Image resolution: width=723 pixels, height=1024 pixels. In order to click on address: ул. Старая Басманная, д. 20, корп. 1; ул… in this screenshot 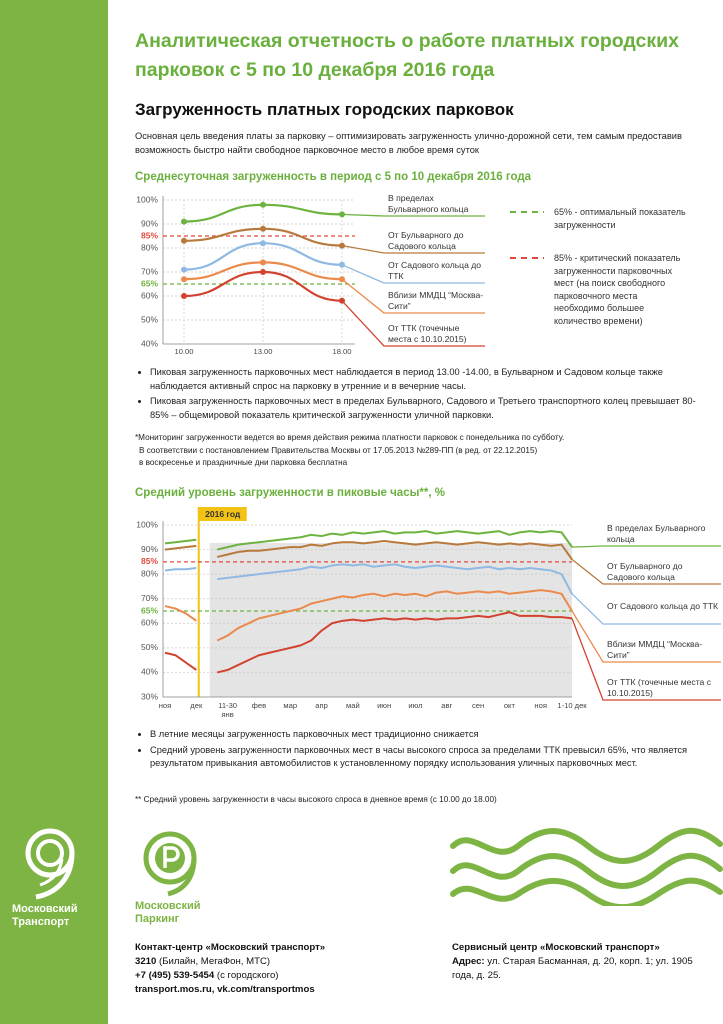, I will do `click(572, 968)`.